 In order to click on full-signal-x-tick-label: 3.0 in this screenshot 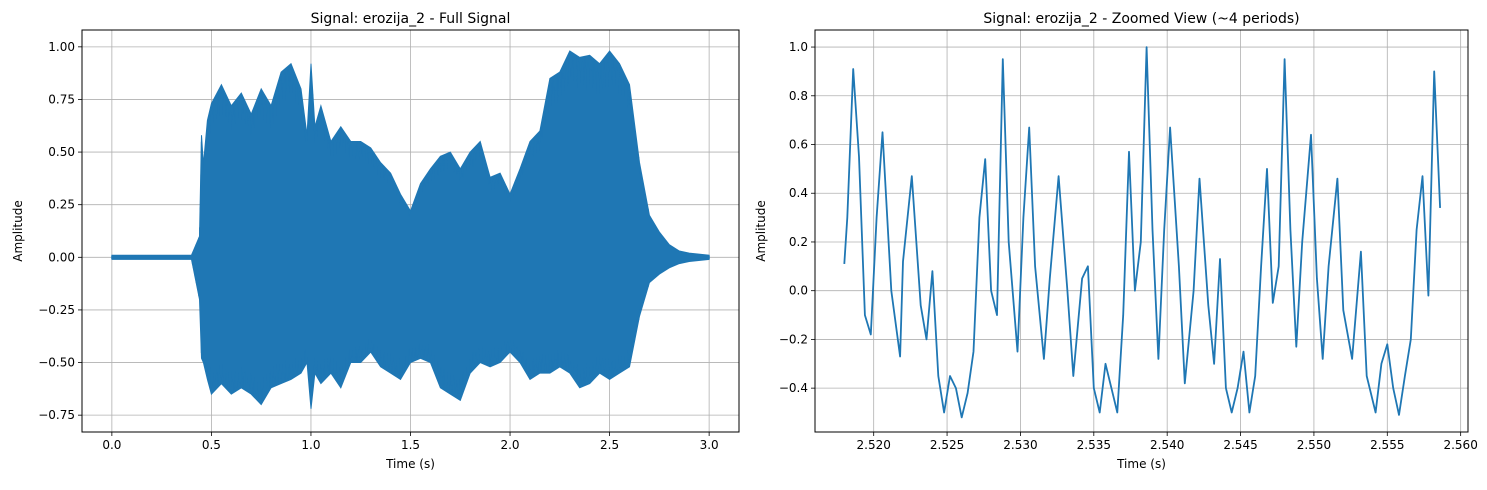, I will do `click(709, 445)`.